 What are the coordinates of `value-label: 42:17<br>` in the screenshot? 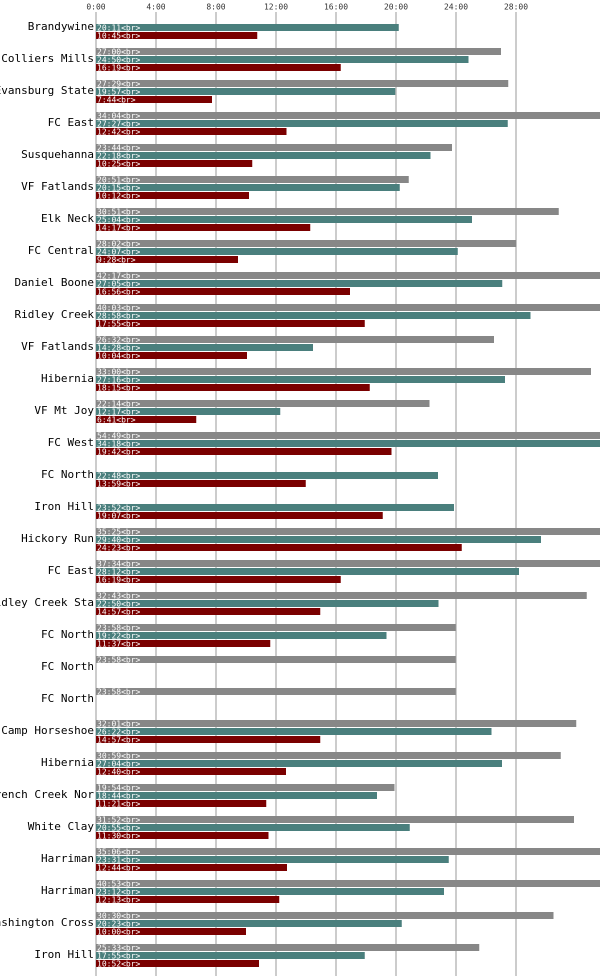 It's located at (119, 276).